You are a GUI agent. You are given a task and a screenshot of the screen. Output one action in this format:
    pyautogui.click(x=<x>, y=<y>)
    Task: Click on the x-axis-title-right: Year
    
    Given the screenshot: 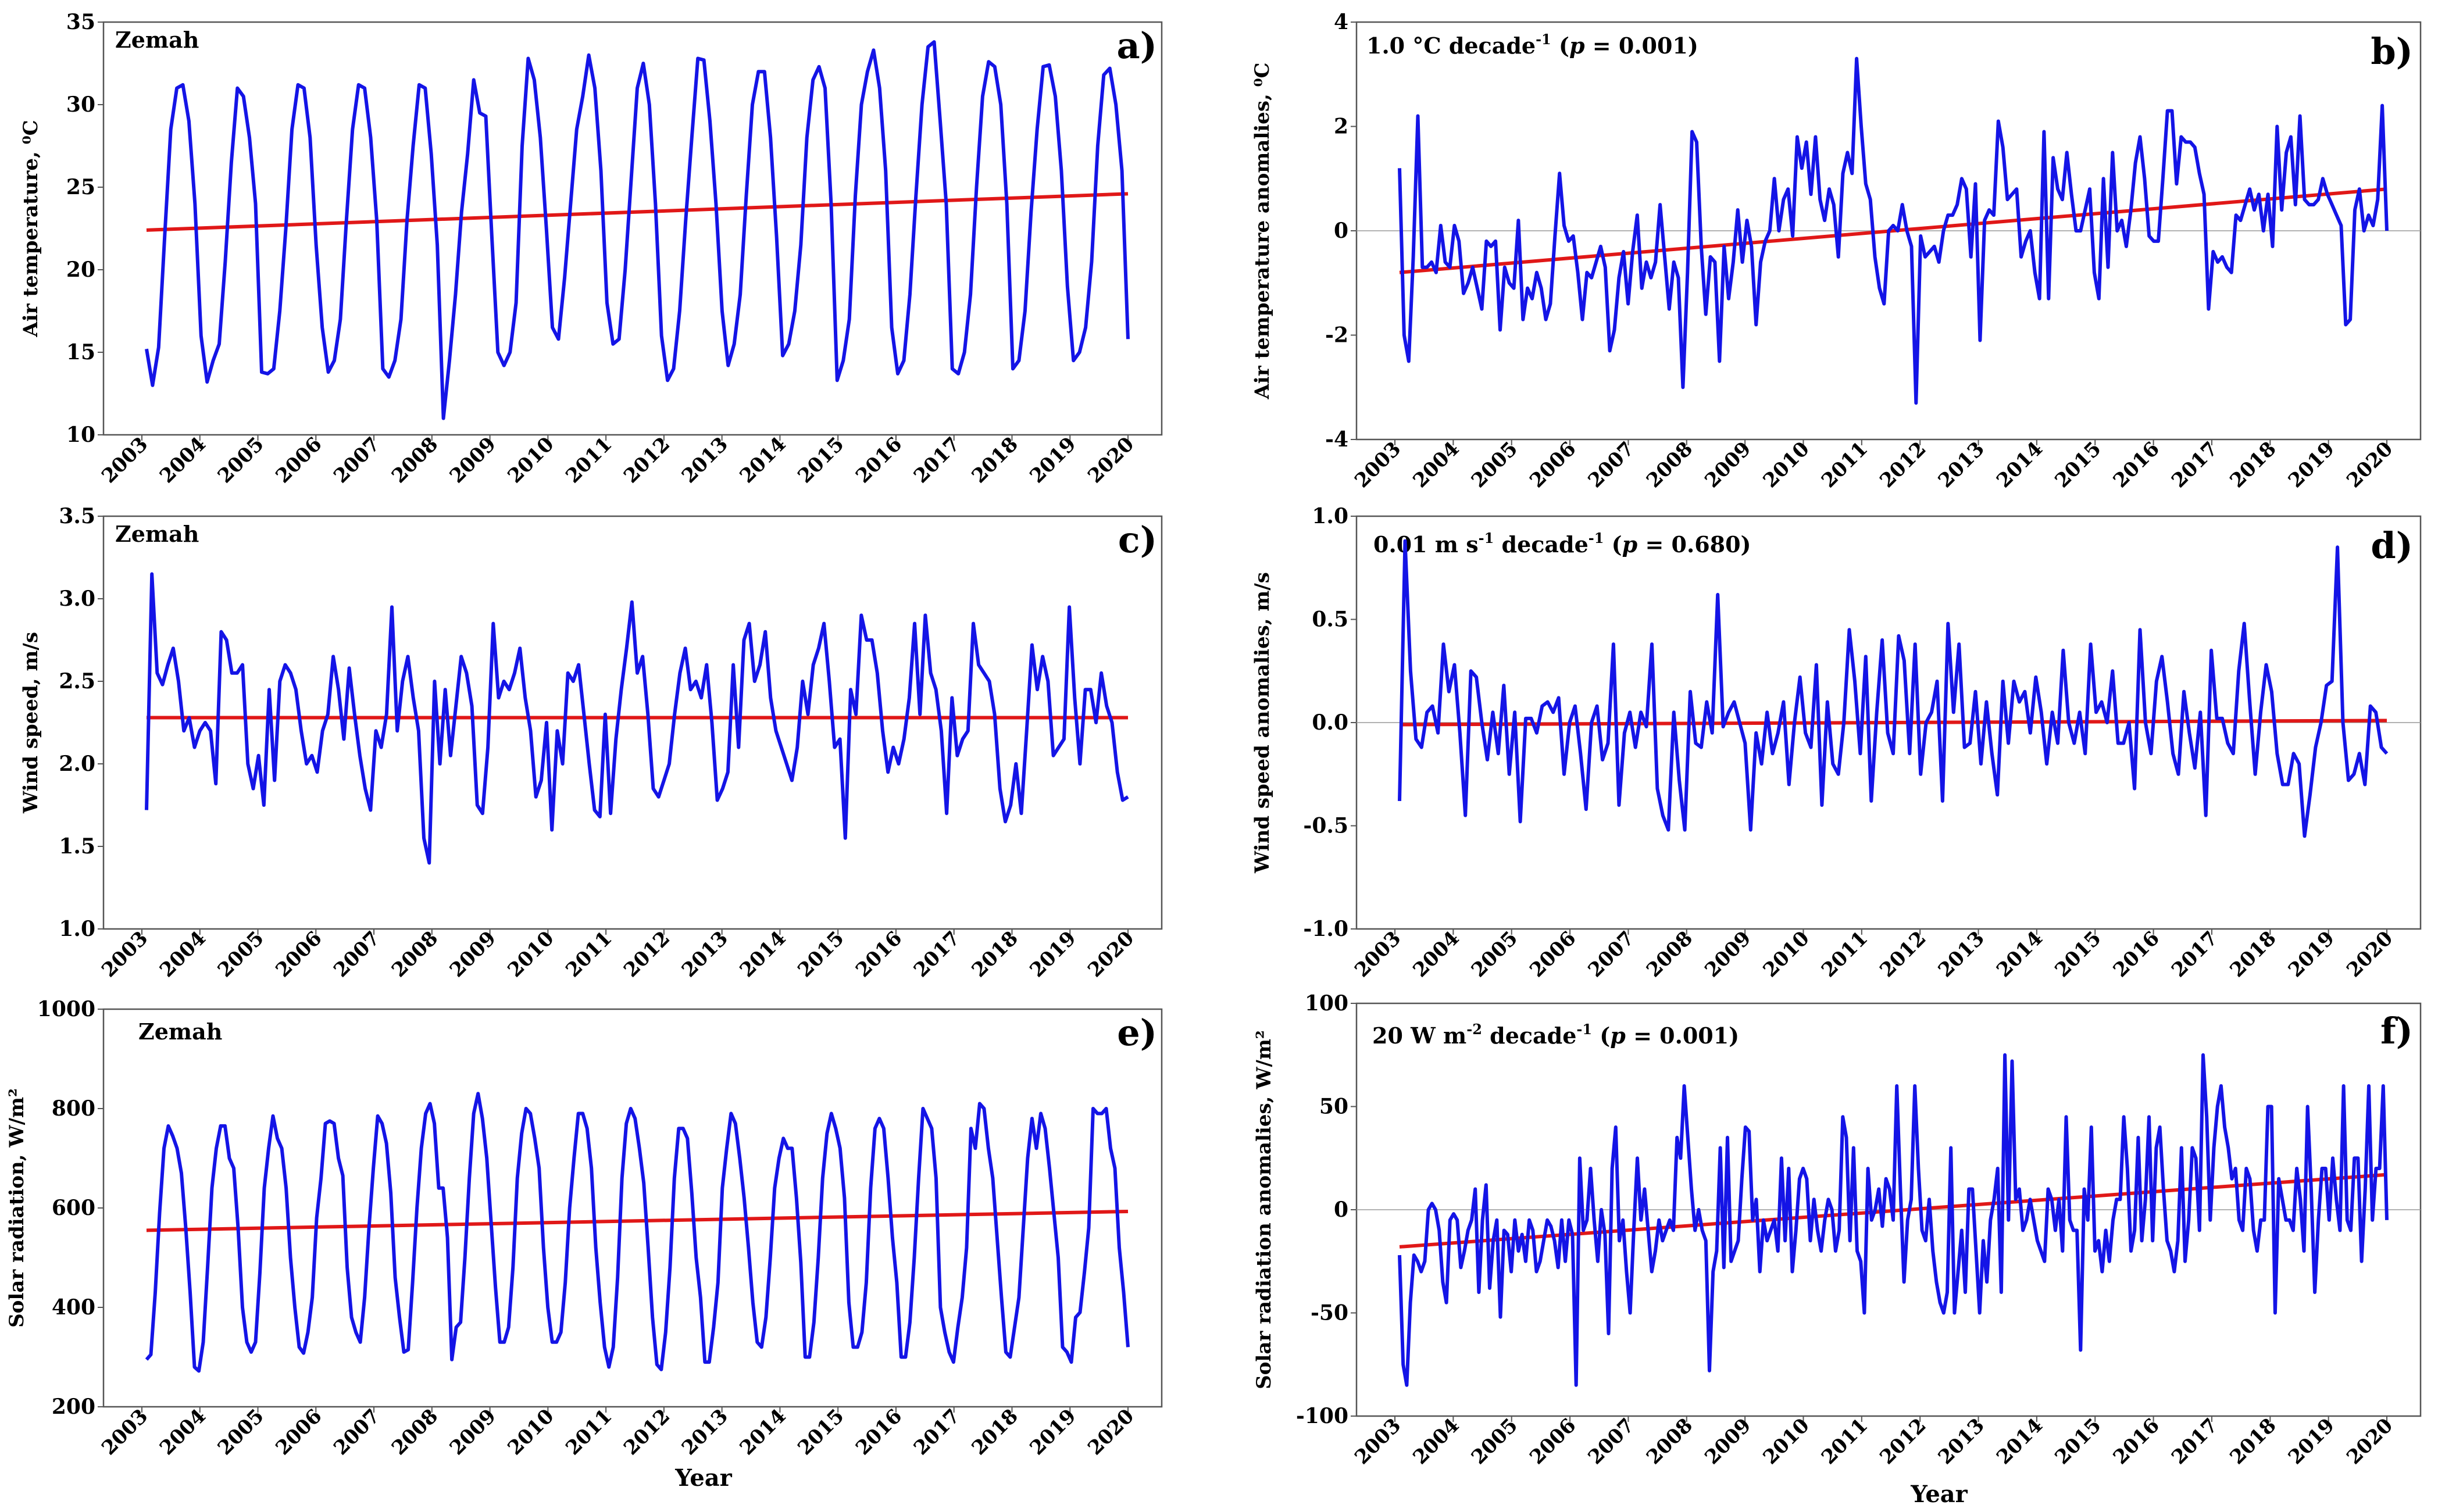 What is the action you would take?
    pyautogui.click(x=1939, y=1495)
    